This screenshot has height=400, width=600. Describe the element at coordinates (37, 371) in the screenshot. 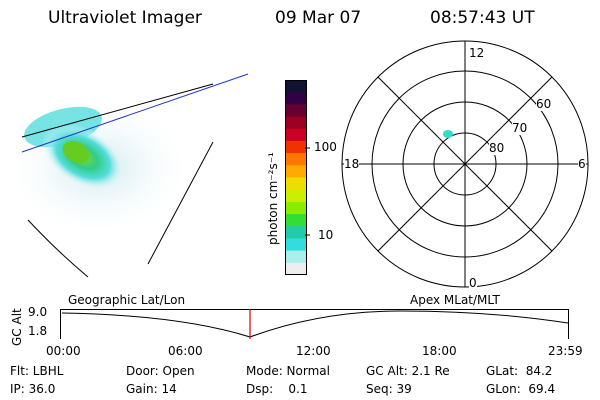

I see `status-flt: Flt: LBHL` at that location.